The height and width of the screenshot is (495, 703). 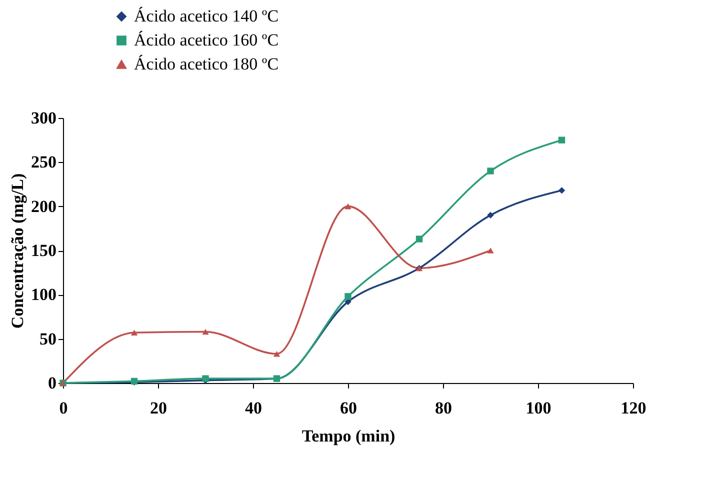 I want to click on y-tick-label: 300, so click(x=43, y=118).